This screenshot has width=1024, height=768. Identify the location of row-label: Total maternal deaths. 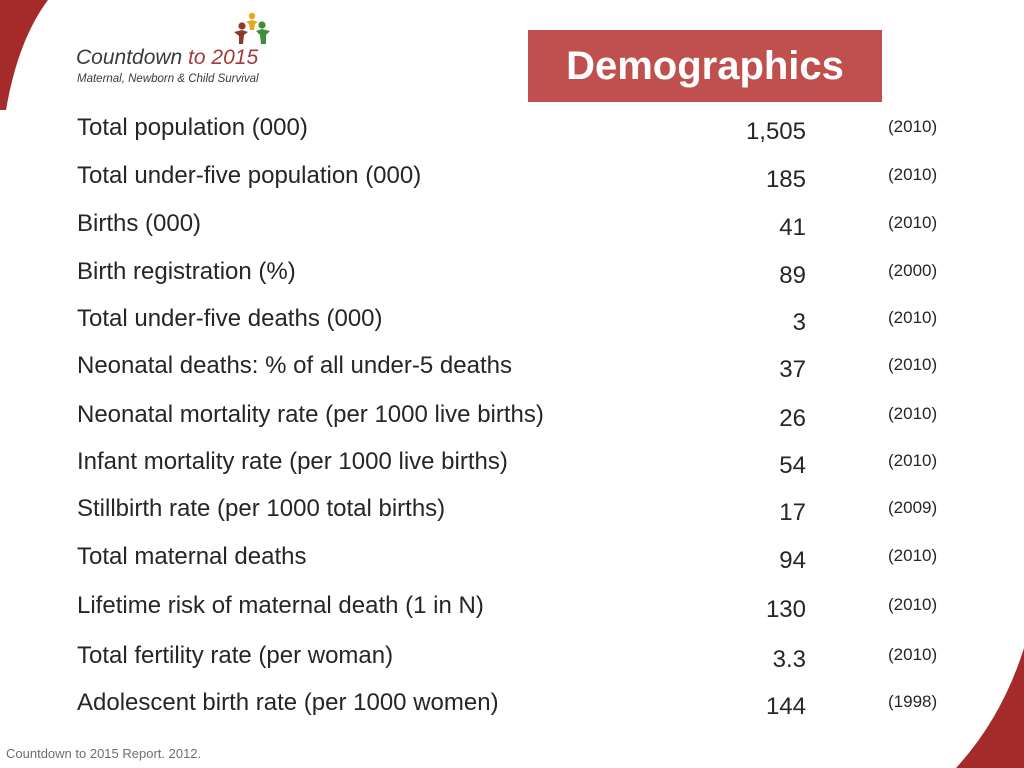
(192, 556).